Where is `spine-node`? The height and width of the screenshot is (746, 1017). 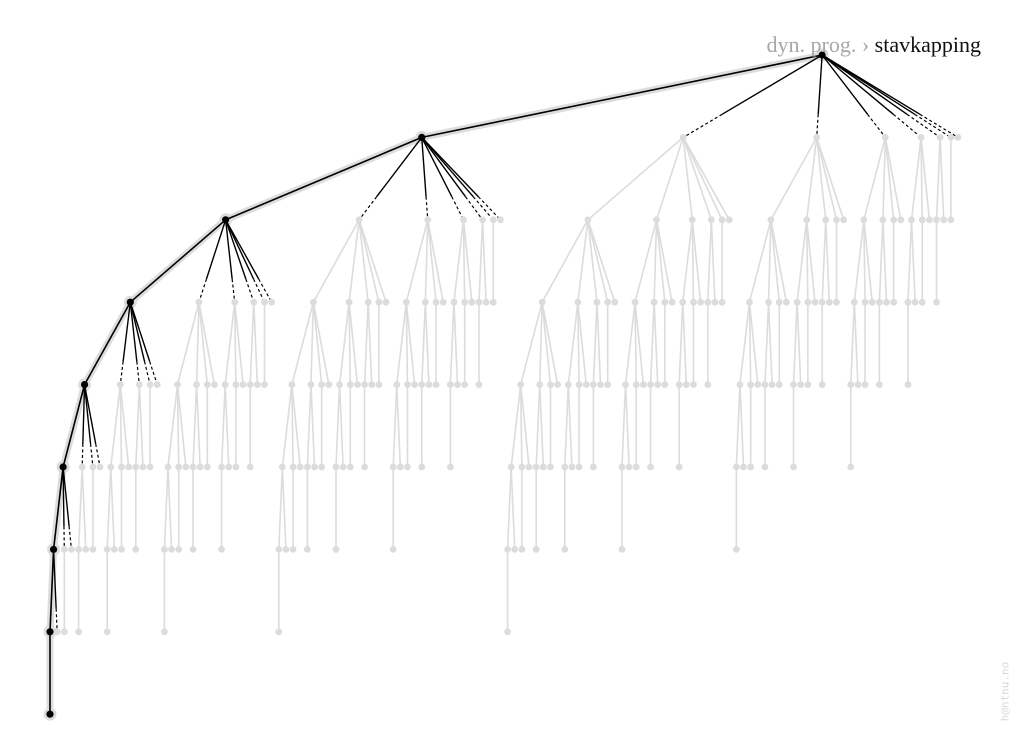
spine-node is located at coordinates (84, 385).